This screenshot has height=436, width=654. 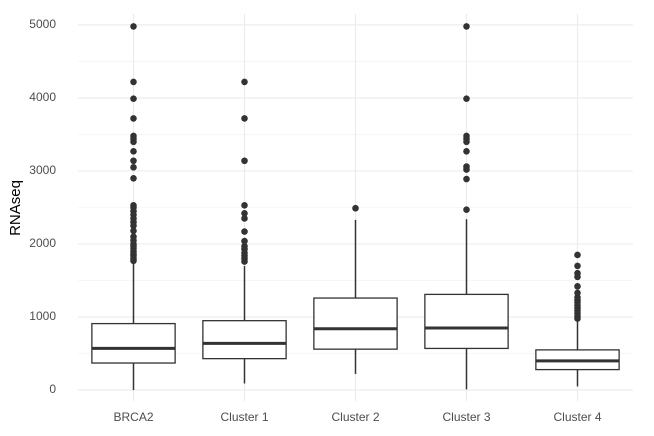 What do you see at coordinates (15, 208) in the screenshot?
I see `y-axis-title: RNAseq` at bounding box center [15, 208].